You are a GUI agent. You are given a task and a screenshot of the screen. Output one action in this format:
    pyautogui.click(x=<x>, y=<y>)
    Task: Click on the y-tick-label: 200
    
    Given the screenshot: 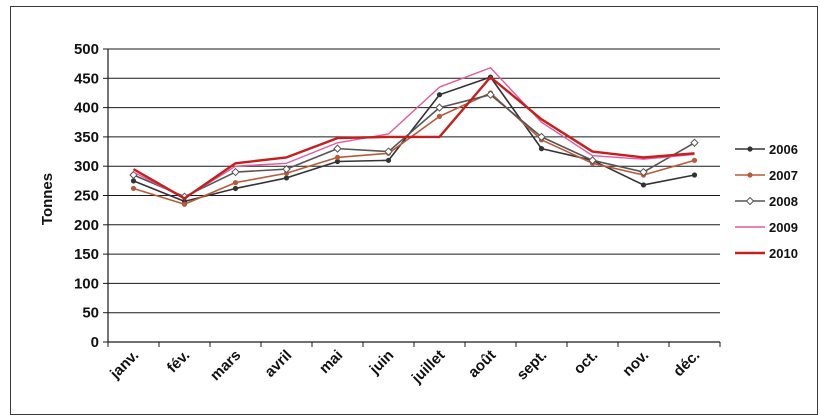 What is the action you would take?
    pyautogui.click(x=86, y=225)
    